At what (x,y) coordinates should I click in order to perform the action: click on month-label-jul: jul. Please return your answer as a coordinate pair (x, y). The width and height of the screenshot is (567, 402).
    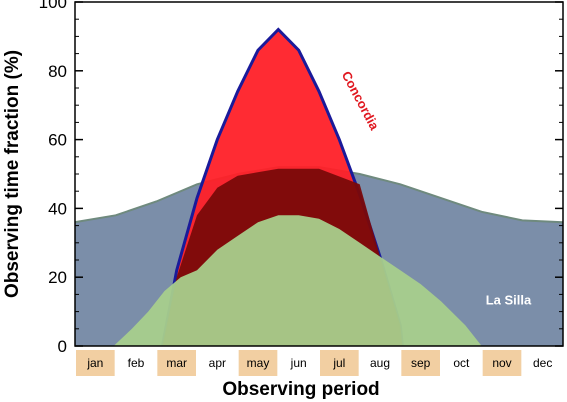
    Looking at the image, I should click on (338, 363).